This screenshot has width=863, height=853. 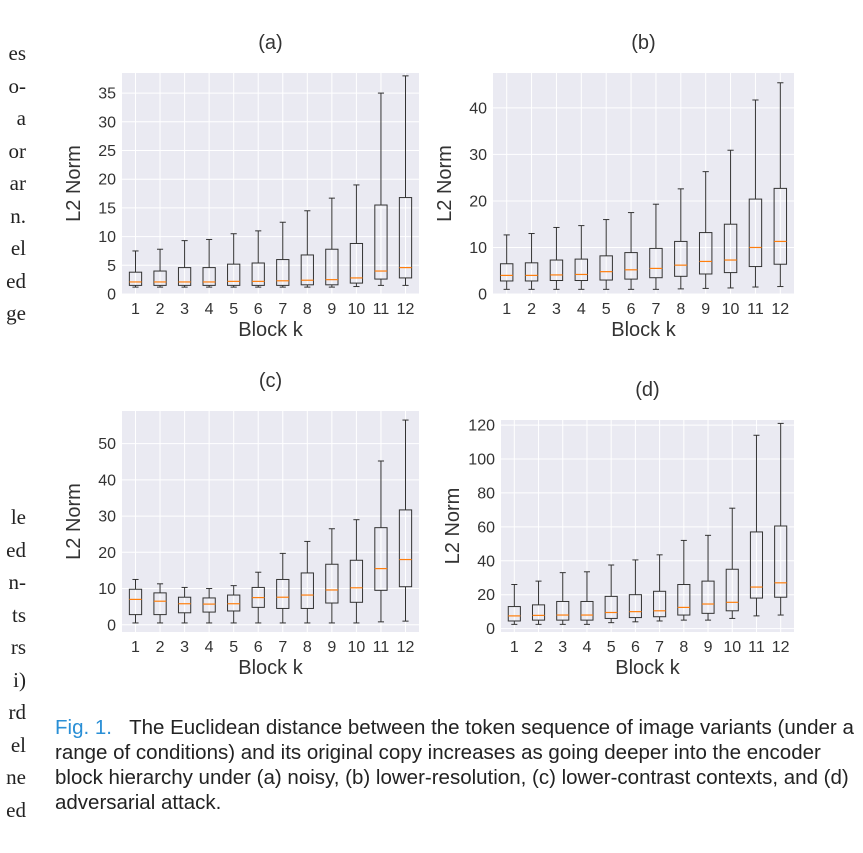 I want to click on y-tick-label: 30, so click(x=478, y=155).